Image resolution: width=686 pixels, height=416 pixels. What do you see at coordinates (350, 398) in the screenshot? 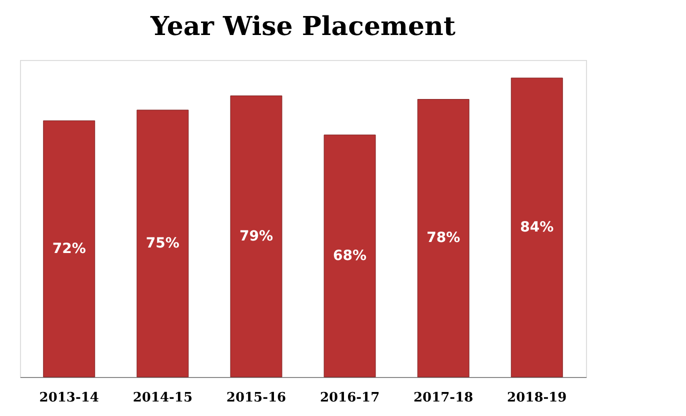
I see `x-tick-label: 2016-17` at bounding box center [350, 398].